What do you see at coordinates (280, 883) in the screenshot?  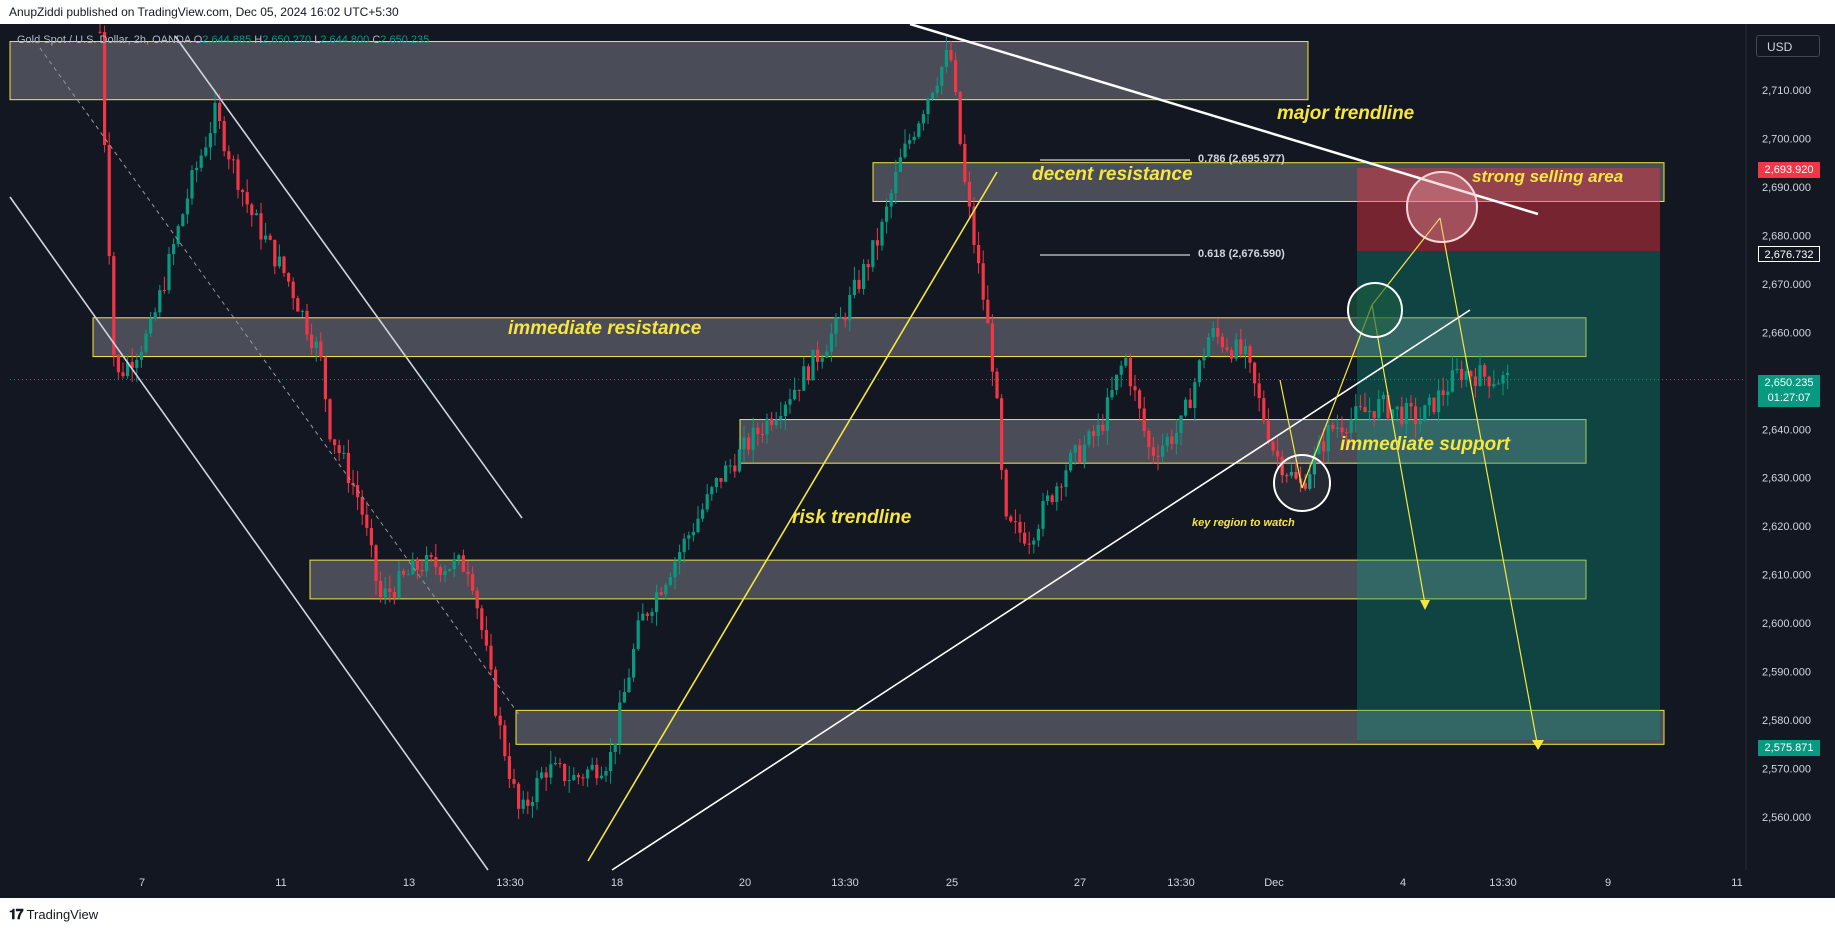 I see `x-tick-label: 11` at bounding box center [280, 883].